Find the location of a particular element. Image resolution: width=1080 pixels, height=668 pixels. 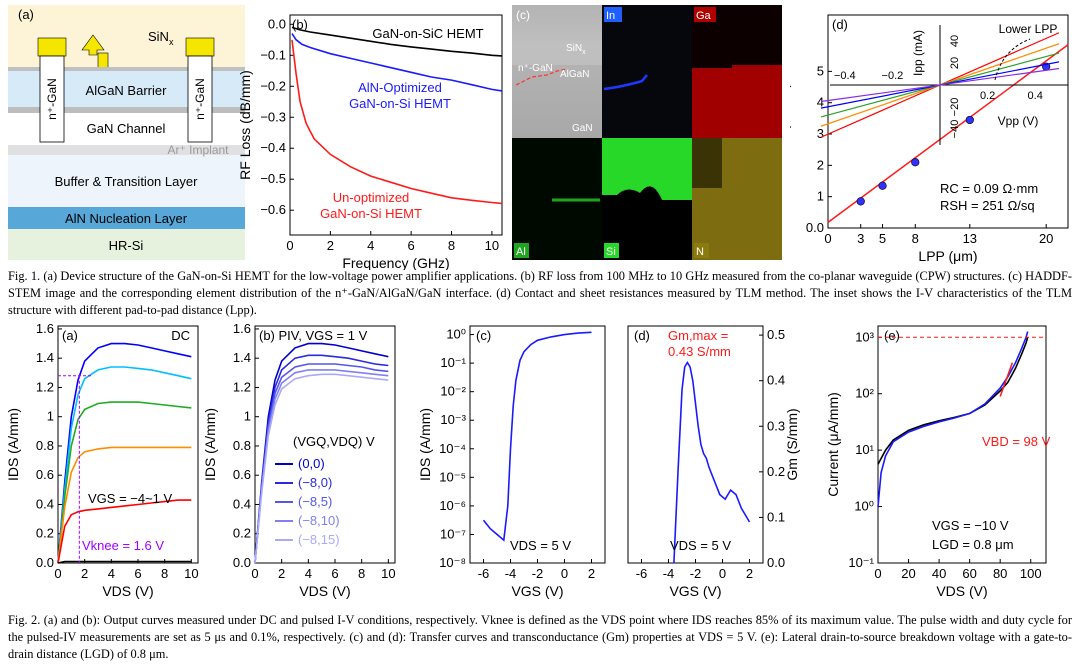

stem-element-maps: (c) SiNx n⁺-GaN AlGaN GaN In Ga Al Si N is located at coordinates (647, 132).